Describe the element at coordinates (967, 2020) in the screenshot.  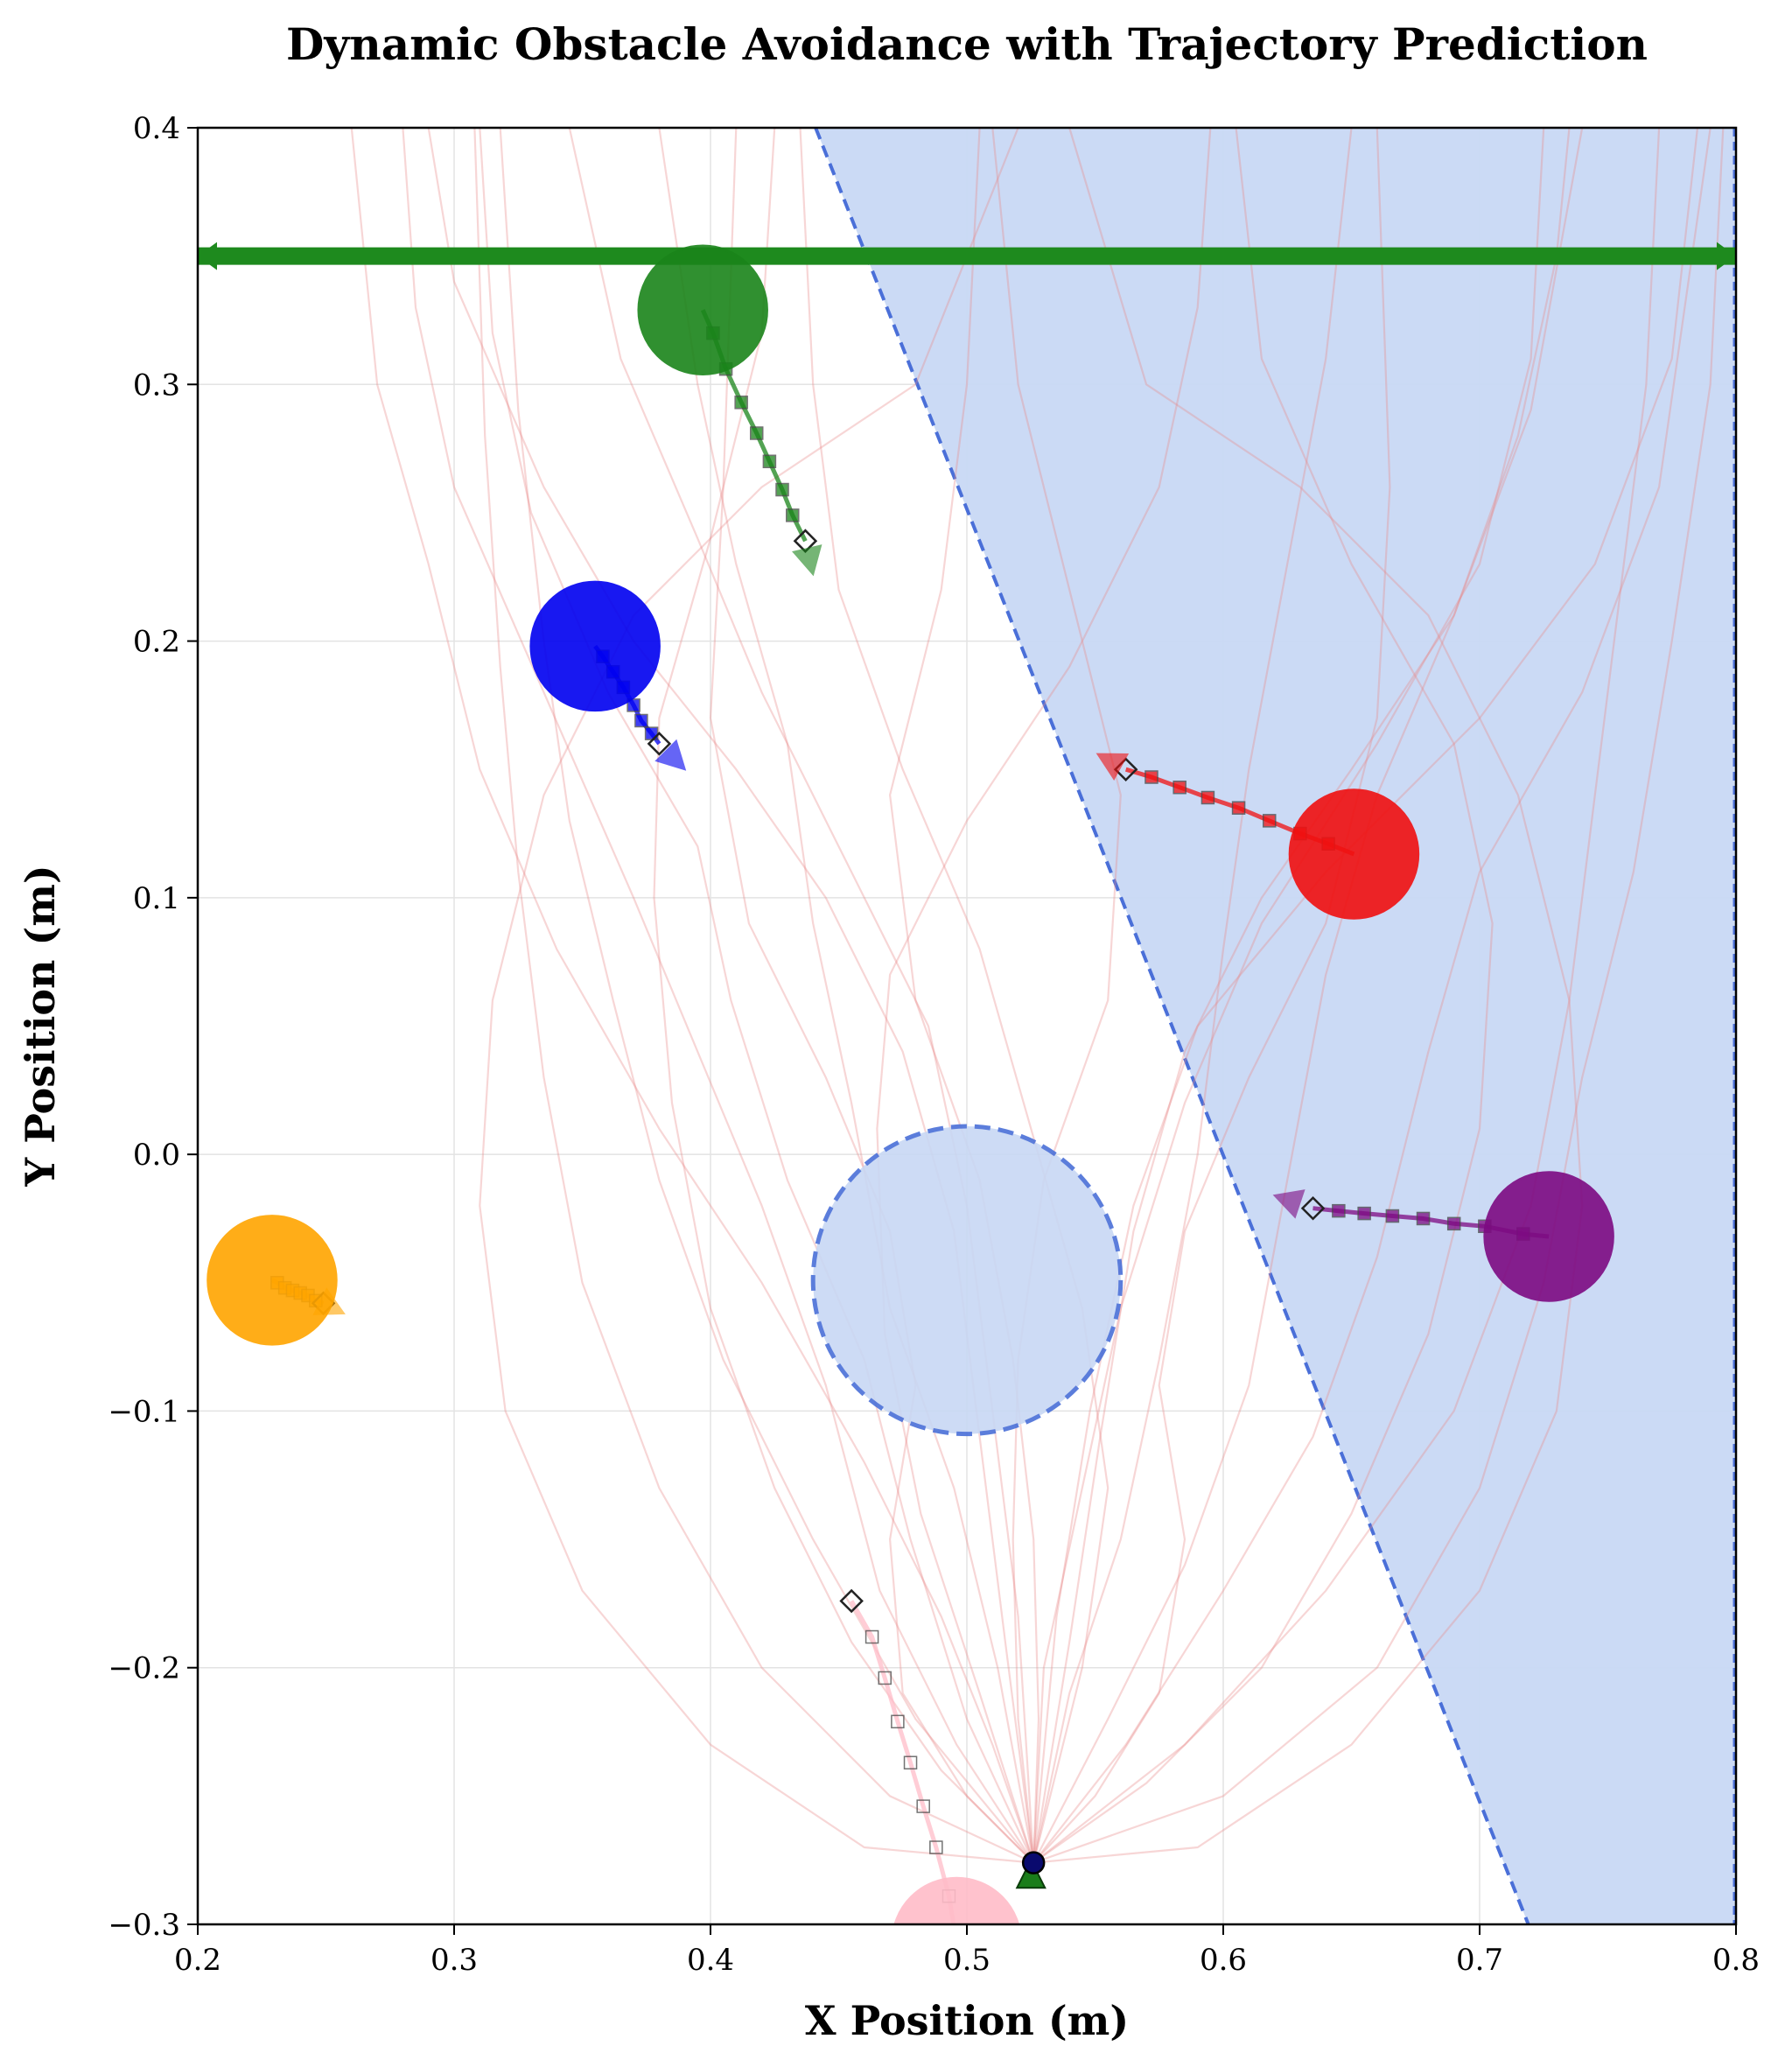
I see `x-axis-label: X Position (m)` at that location.